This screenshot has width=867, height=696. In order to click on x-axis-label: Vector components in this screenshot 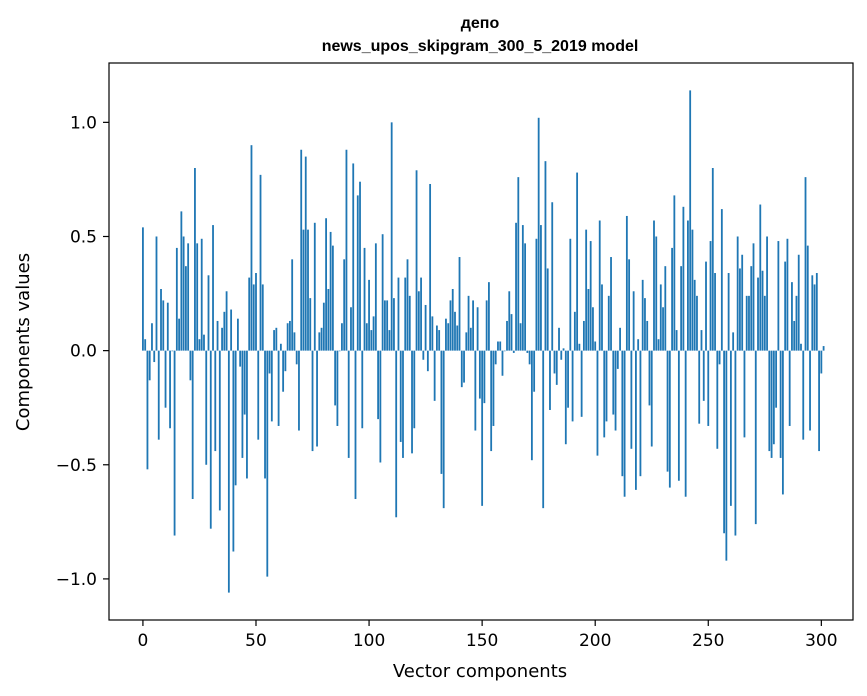, I will do `click(480, 671)`.